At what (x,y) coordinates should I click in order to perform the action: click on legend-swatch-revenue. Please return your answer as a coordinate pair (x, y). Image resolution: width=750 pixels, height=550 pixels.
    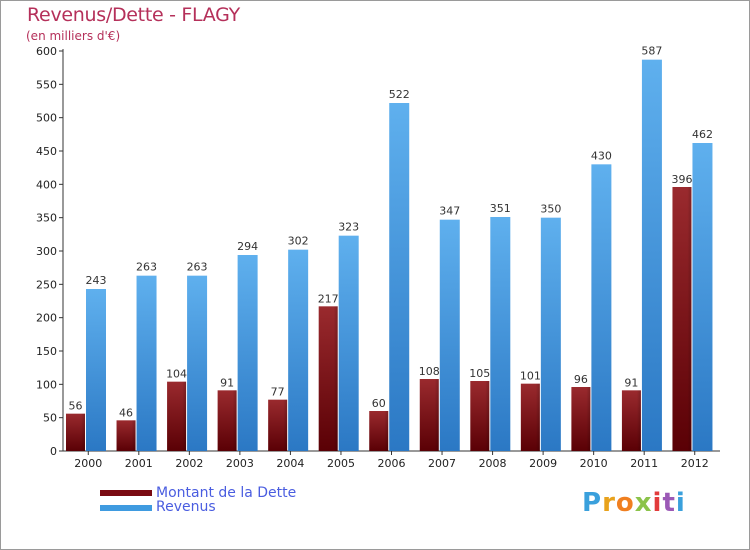
    Looking at the image, I should click on (126, 508).